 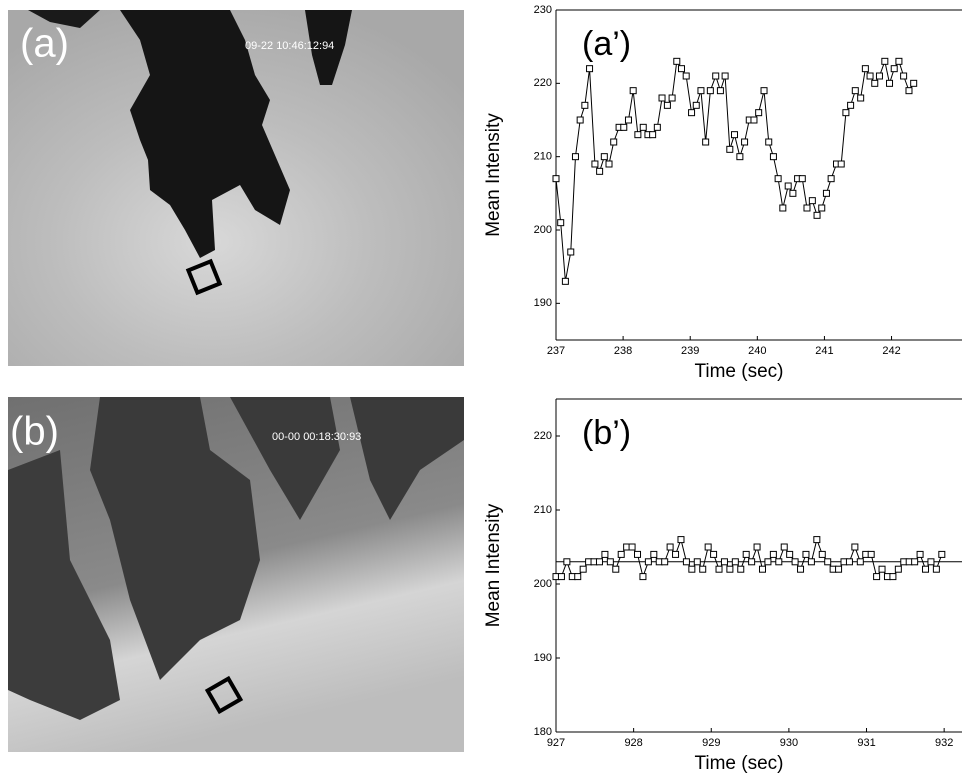 I want to click on x-tick-label: 241, so click(x=824, y=351).